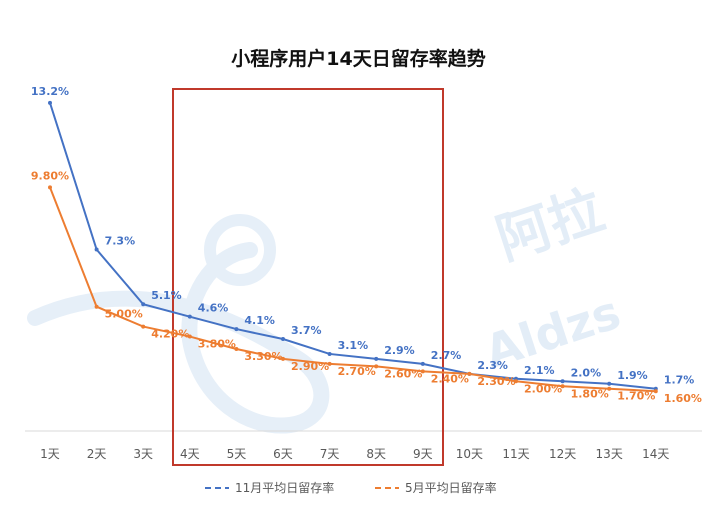 This screenshot has width=717, height=510. I want to click on x-tick-label: 4天, so click(190, 454).